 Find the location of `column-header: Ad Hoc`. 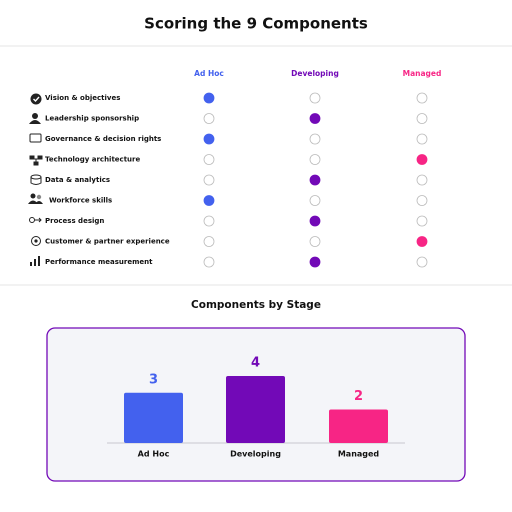

column-header: Ad Hoc is located at coordinates (209, 73).